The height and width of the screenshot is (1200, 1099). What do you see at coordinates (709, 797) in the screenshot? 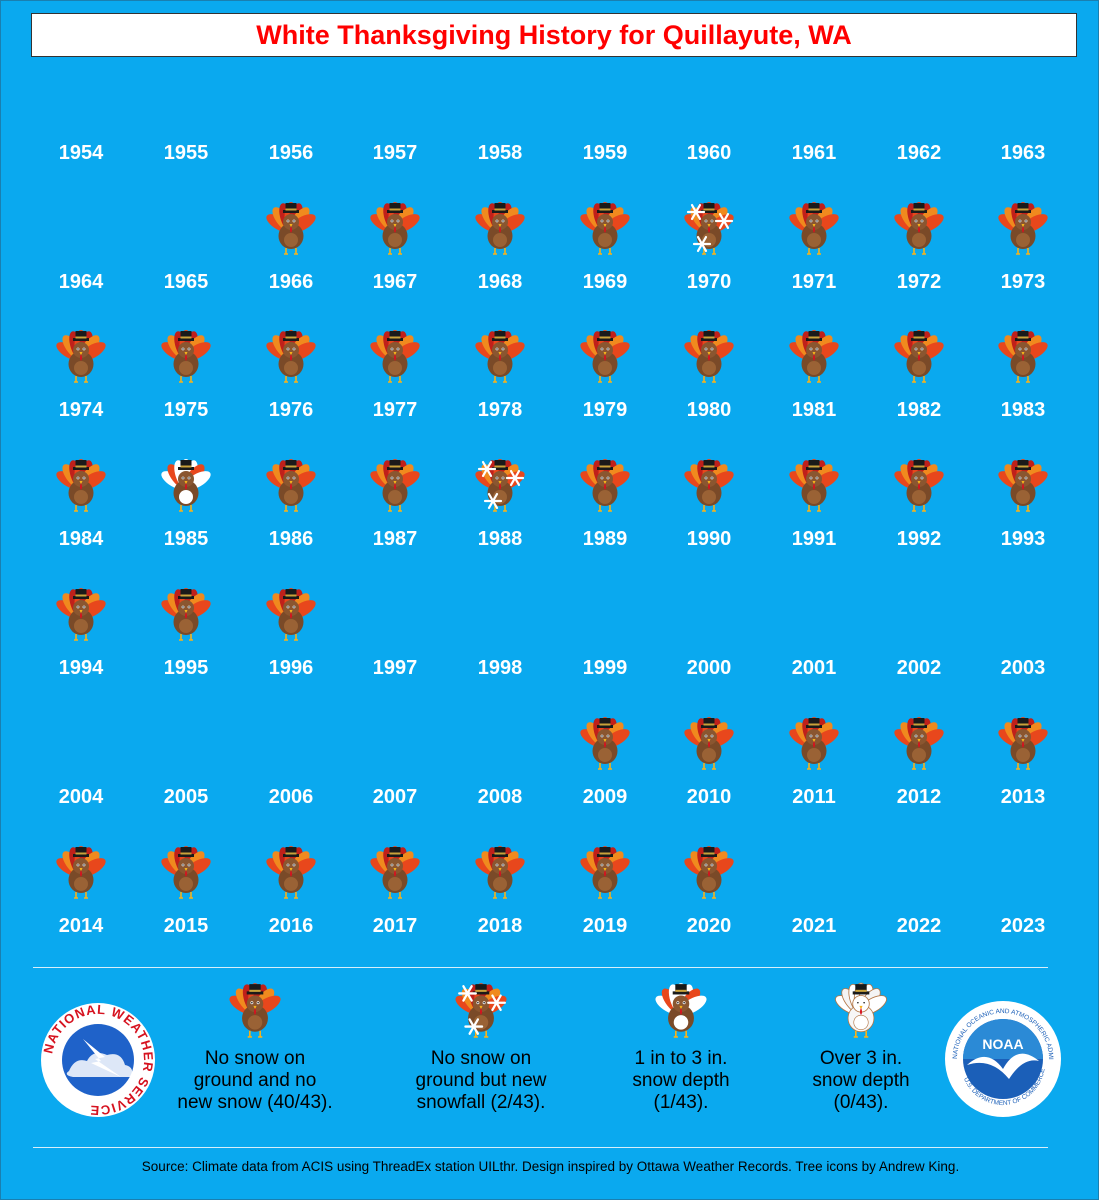
I see `year-label: 2010` at bounding box center [709, 797].